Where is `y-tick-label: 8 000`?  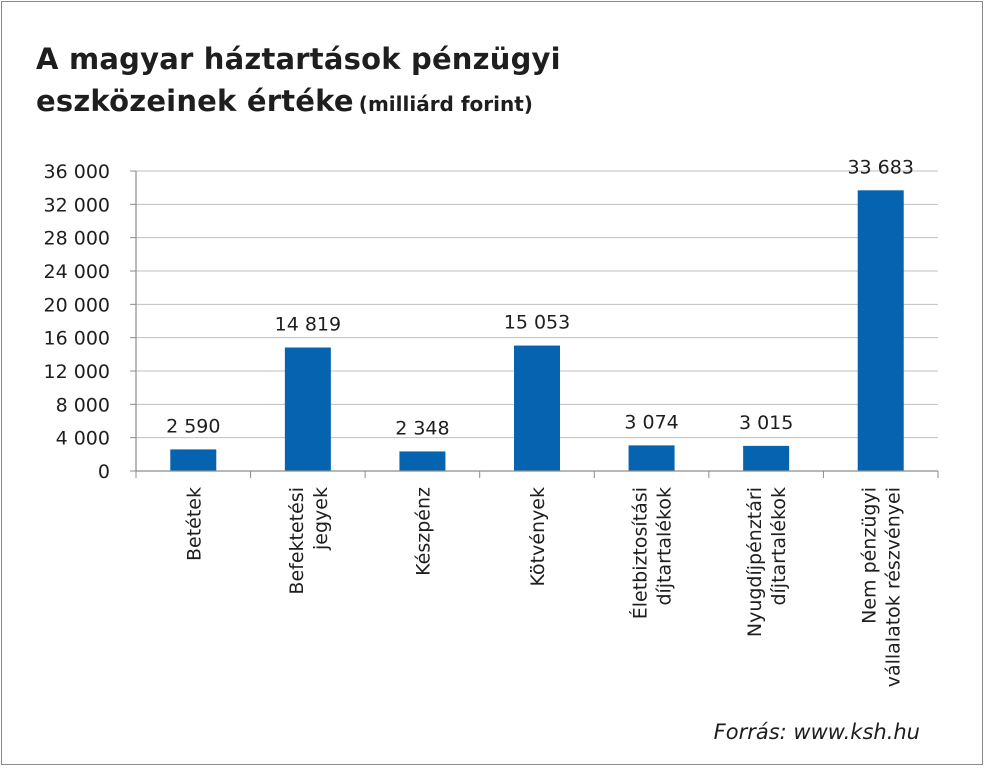 y-tick-label: 8 000 is located at coordinates (83, 405).